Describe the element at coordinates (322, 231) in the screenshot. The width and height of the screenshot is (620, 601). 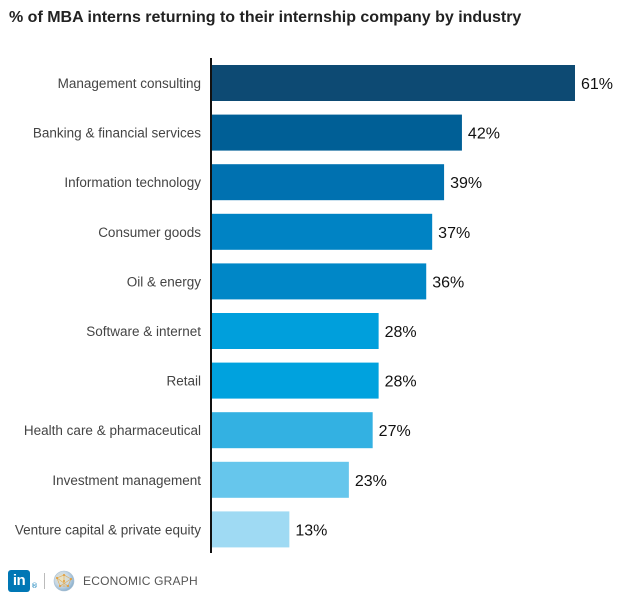
I see `bar-consumer-goods` at that location.